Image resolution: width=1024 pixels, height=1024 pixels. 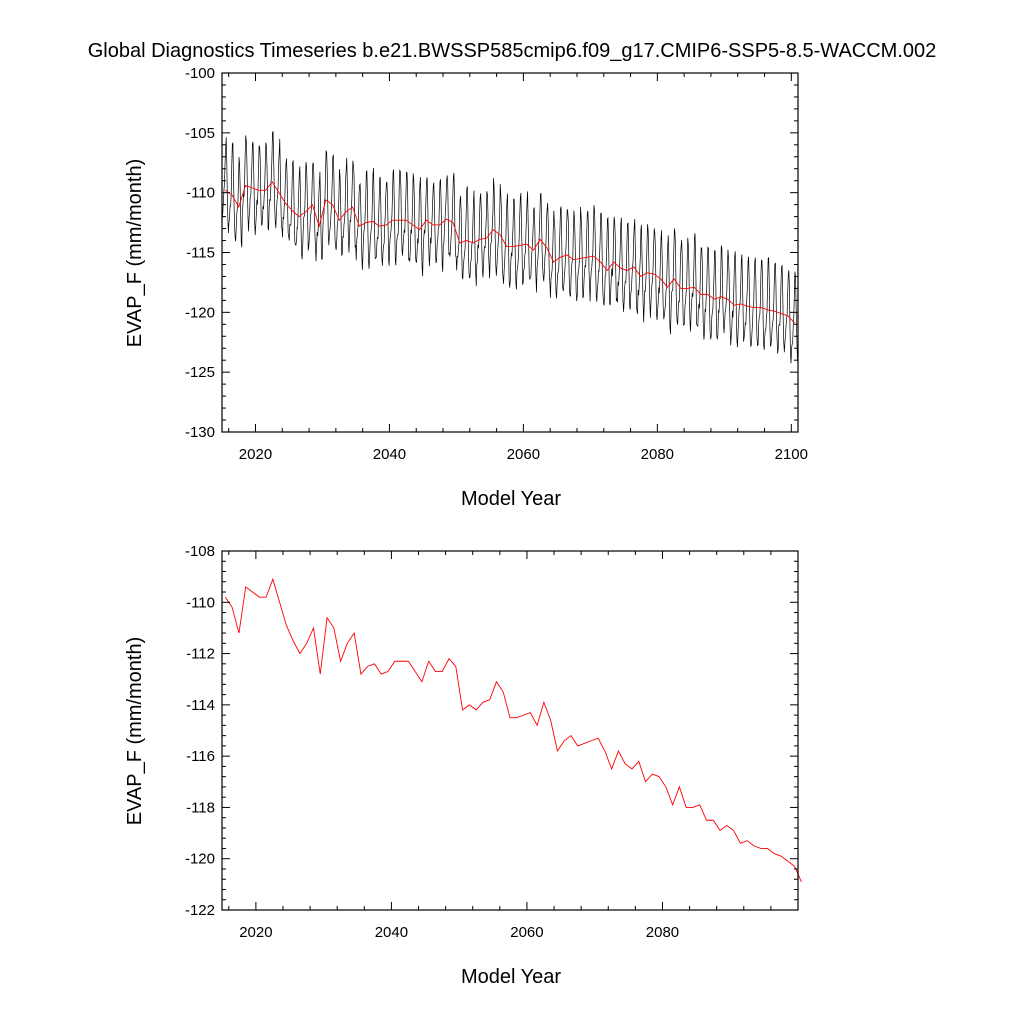 What do you see at coordinates (200, 73) in the screenshot?
I see `top-y-tick-label: -100` at bounding box center [200, 73].